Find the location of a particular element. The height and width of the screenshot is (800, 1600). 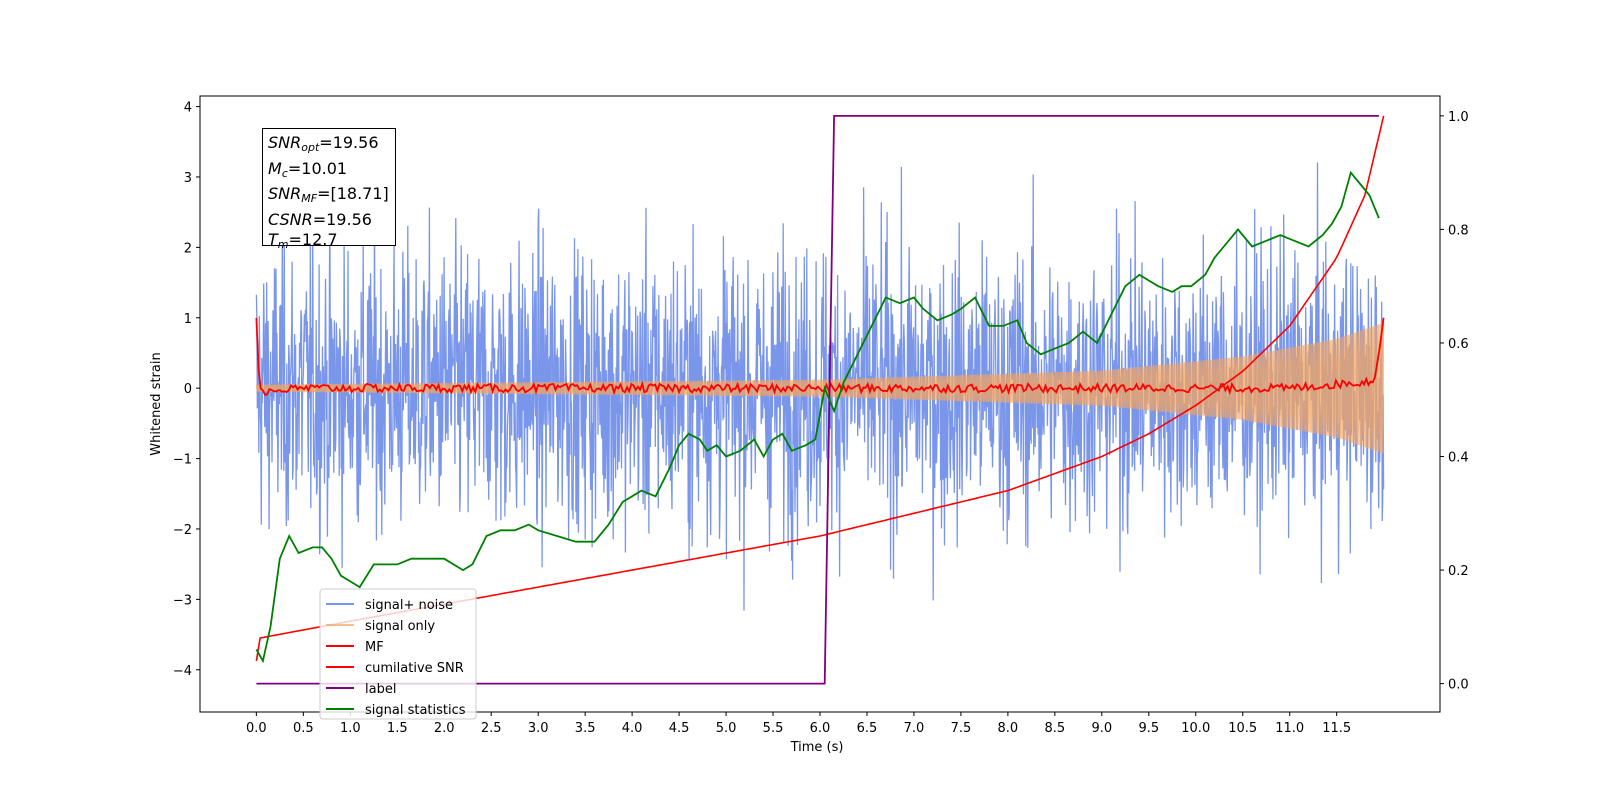

x-tick-label: 0.5 is located at coordinates (303, 728).